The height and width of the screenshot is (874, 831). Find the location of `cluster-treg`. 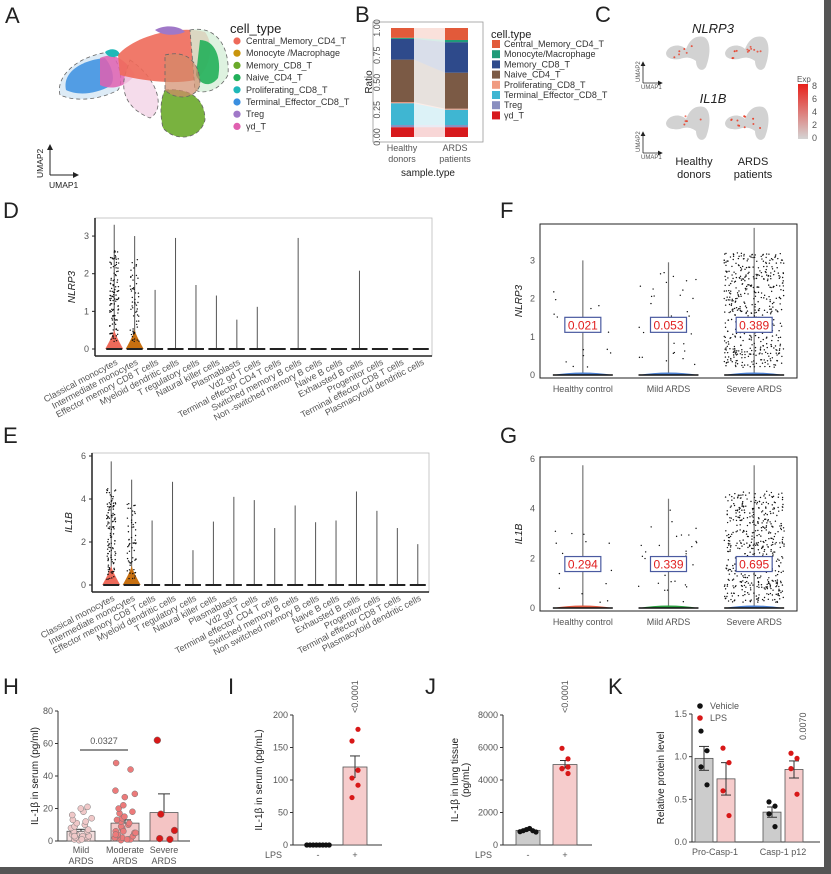

cluster-treg is located at coordinates (170, 30).